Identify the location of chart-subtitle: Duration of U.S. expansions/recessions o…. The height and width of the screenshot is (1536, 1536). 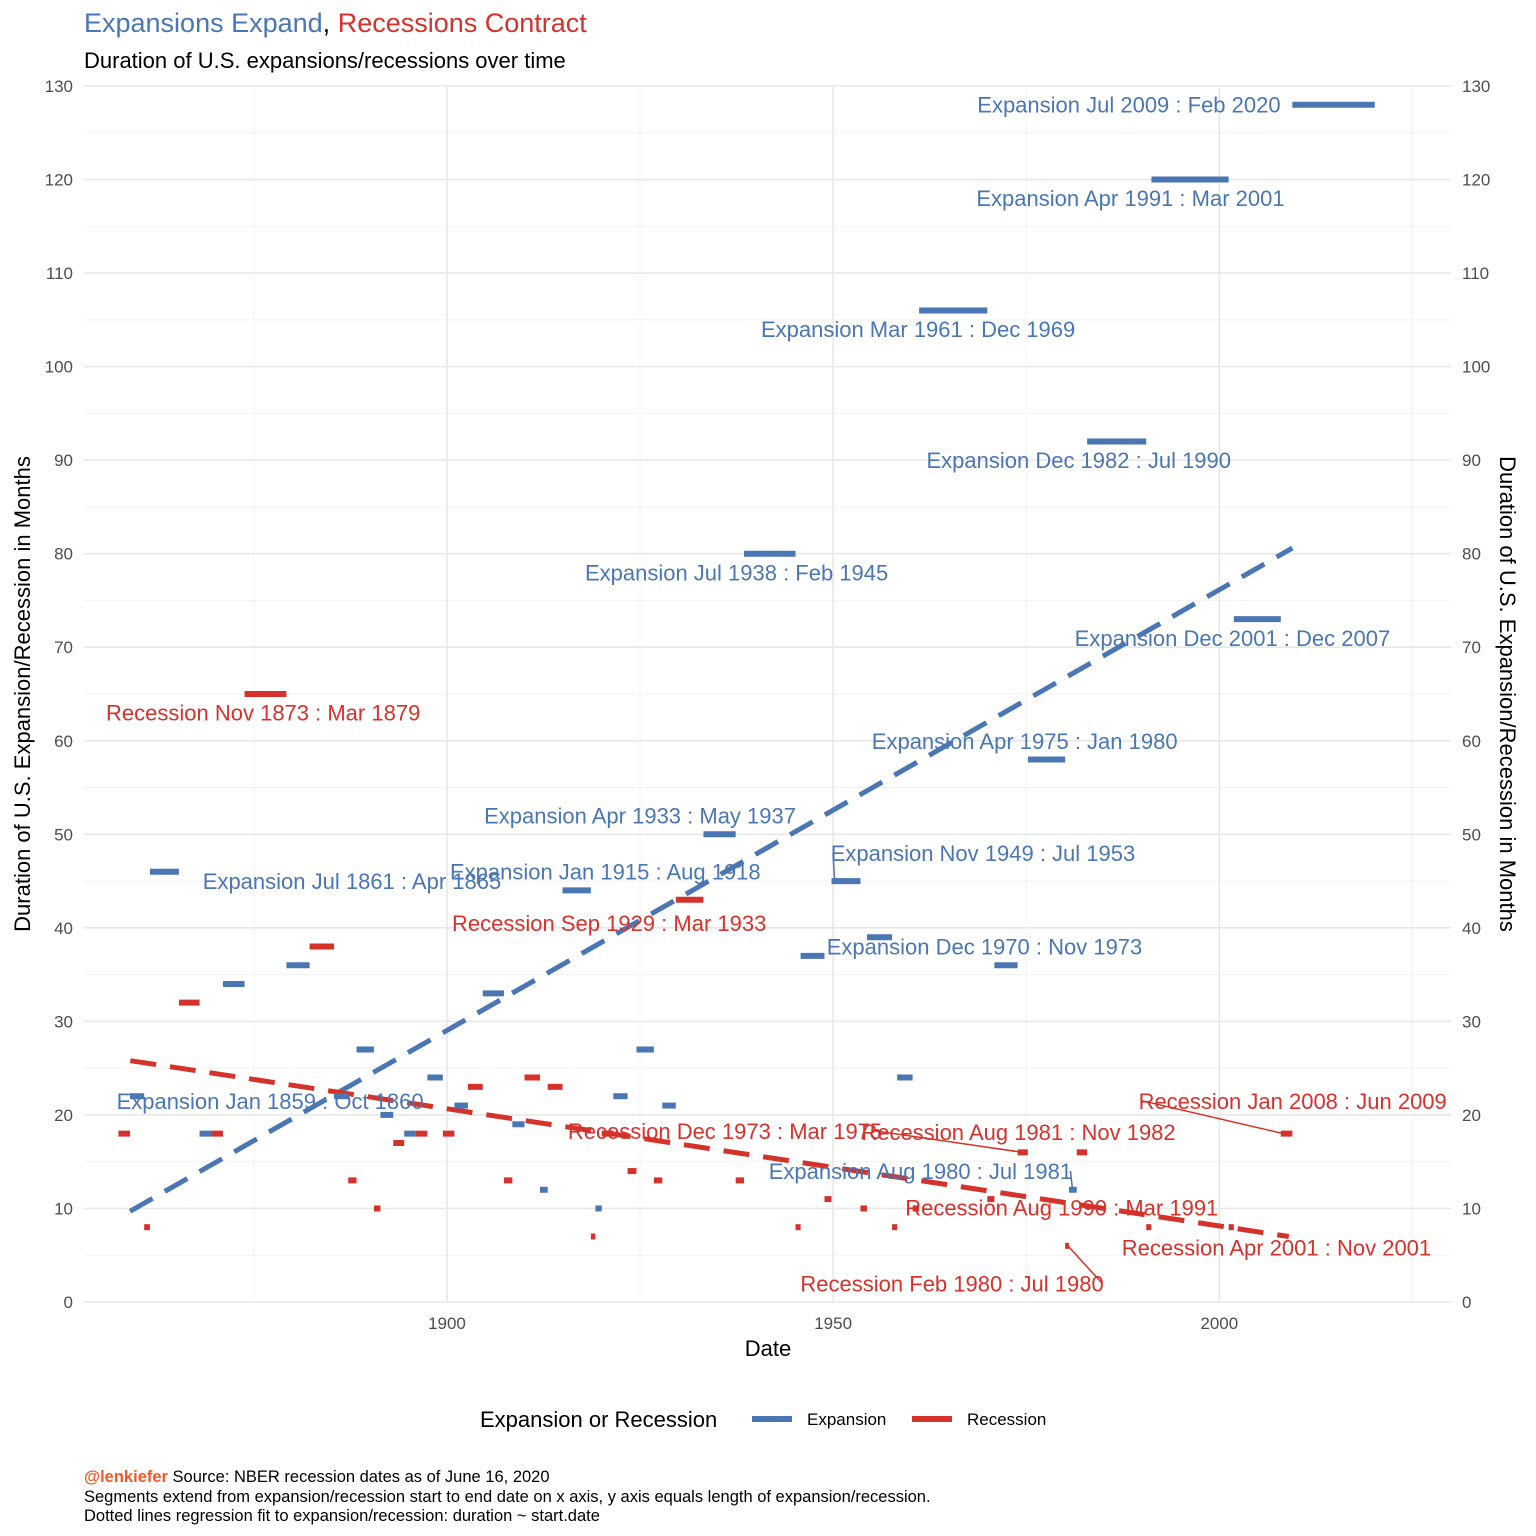
(325, 60).